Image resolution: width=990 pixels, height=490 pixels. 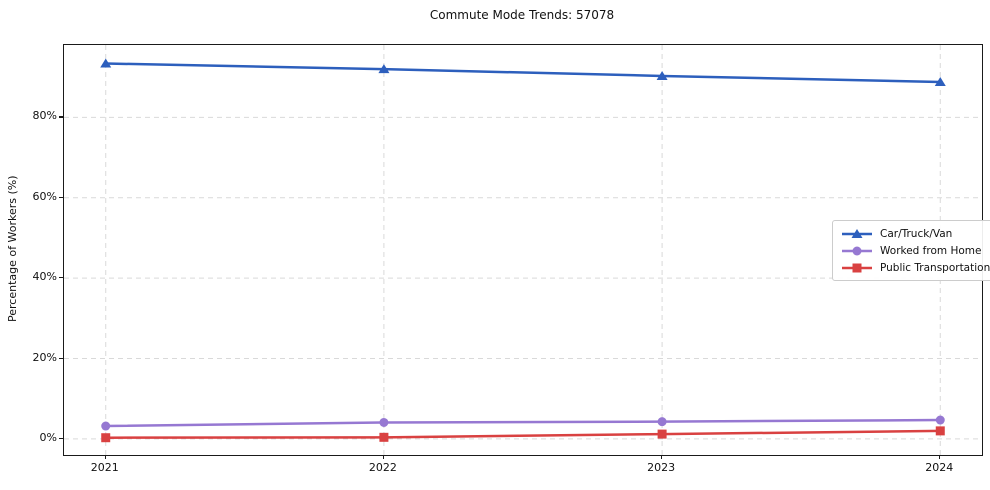 What do you see at coordinates (44, 277) in the screenshot?
I see `y-tick-label: 40%` at bounding box center [44, 277].